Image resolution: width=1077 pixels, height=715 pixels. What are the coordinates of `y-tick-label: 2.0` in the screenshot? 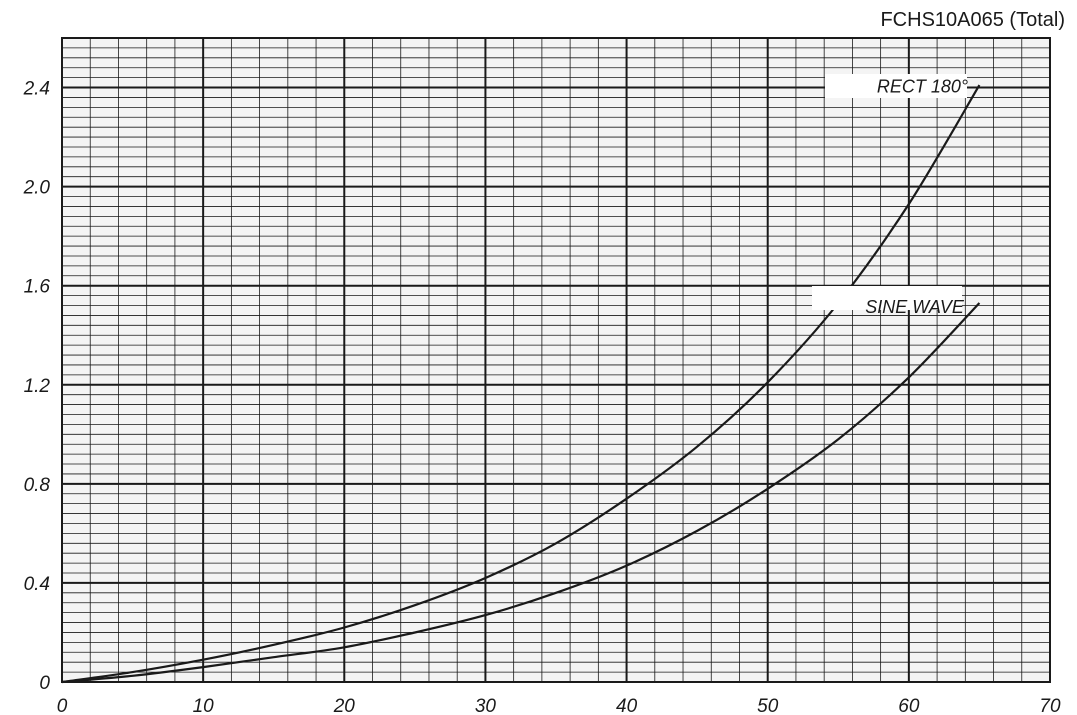 It's located at (37, 188).